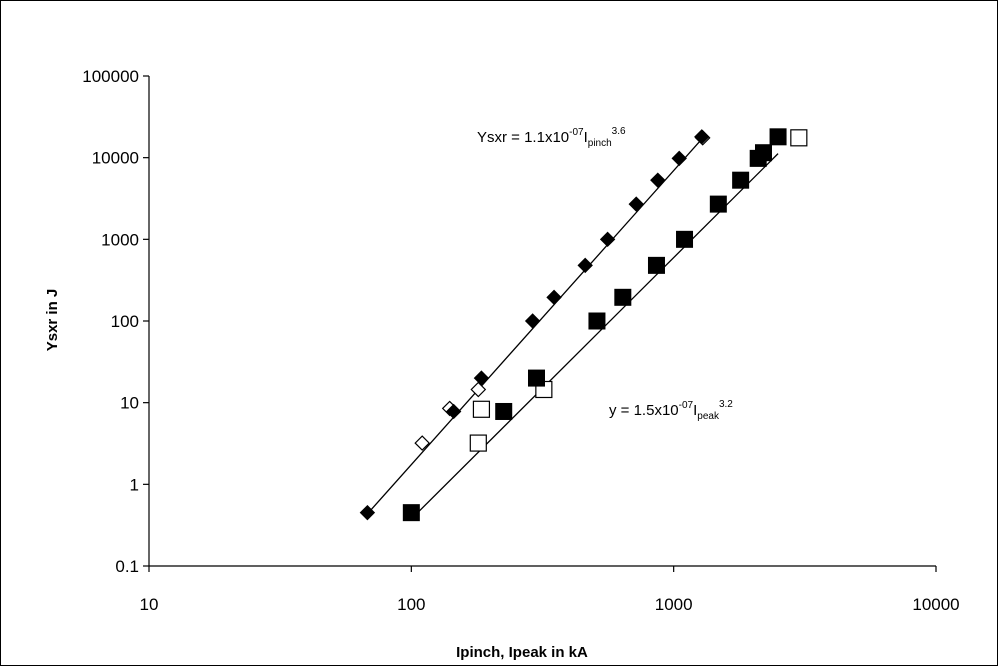 This screenshot has height=667, width=998. What do you see at coordinates (134, 484) in the screenshot?
I see `y-tick-label: 1` at bounding box center [134, 484].